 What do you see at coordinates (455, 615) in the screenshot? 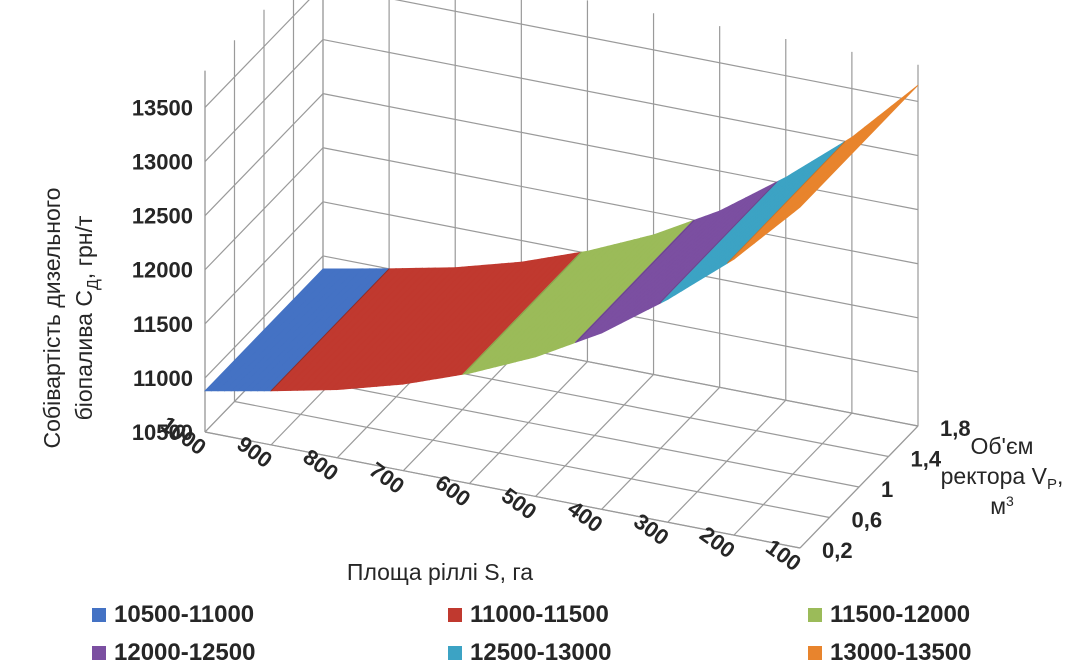
I see `legend-swatch-red` at bounding box center [455, 615].